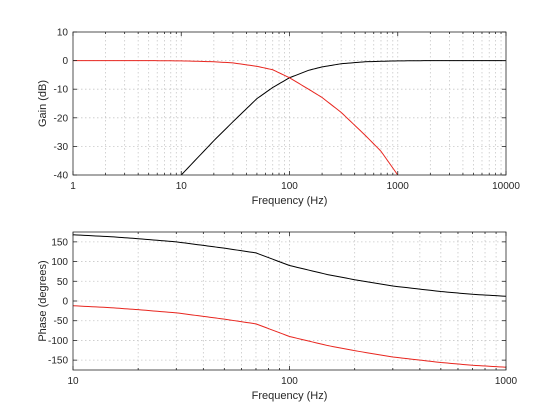 The height and width of the screenshot is (420, 560). What do you see at coordinates (43, 103) in the screenshot?
I see `y-axis-label: Gain (dB)` at bounding box center [43, 103].